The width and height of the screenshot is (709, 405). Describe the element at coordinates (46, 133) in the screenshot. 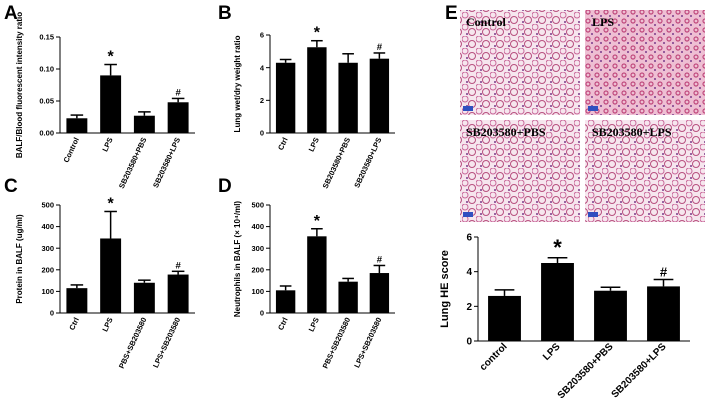

I see `y-tick-label: 0.00` at that location.